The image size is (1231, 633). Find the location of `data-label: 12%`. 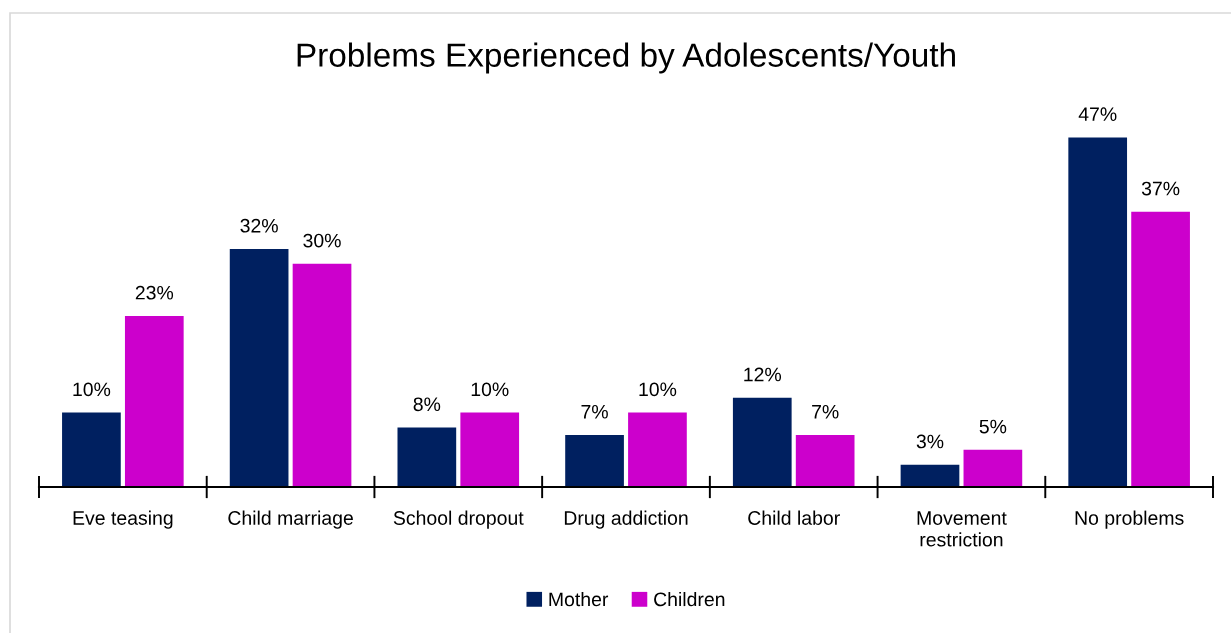

data-label: 12% is located at coordinates (763, 374).